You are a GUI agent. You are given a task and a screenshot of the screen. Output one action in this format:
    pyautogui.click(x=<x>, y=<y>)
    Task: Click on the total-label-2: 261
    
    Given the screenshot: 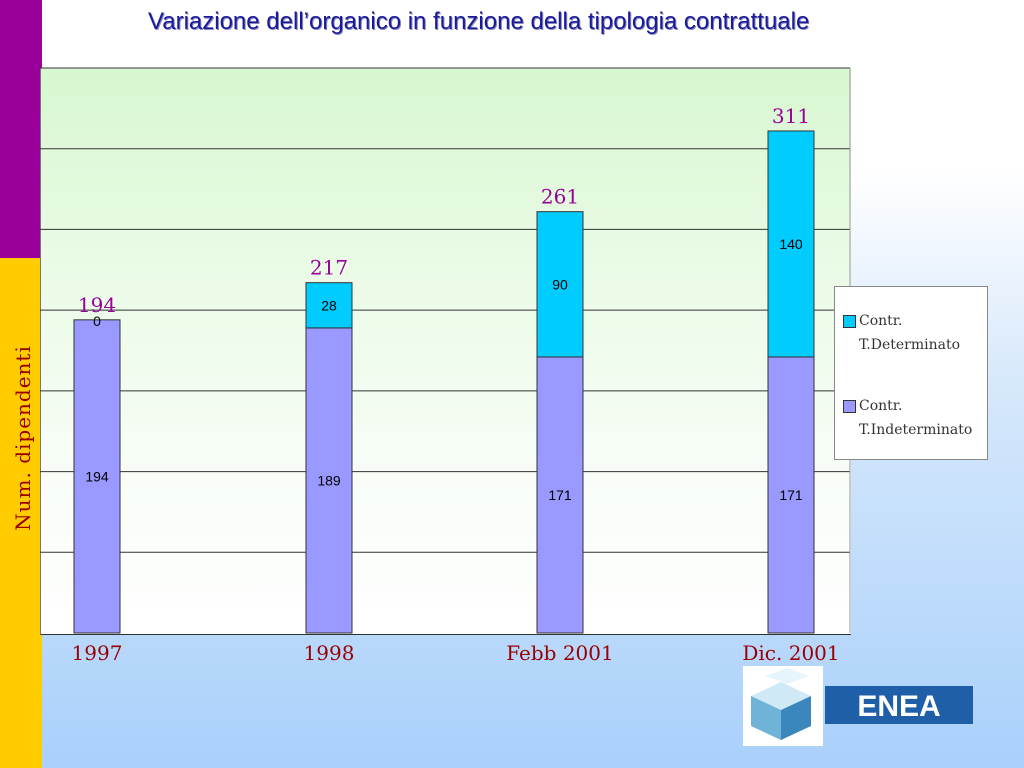 What is the action you would take?
    pyautogui.click(x=560, y=197)
    